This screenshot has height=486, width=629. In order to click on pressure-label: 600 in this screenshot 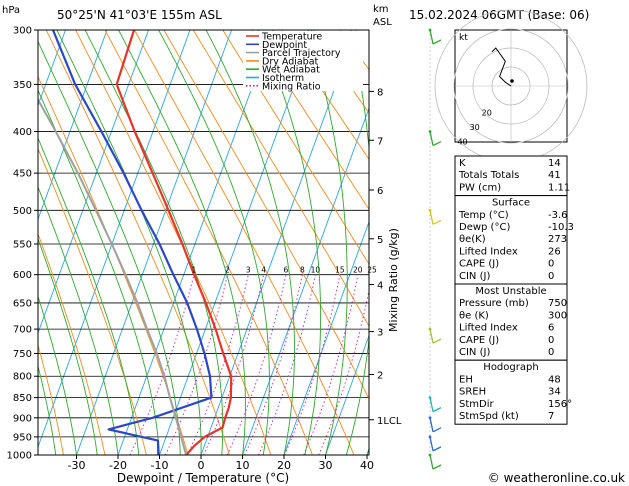, I will do `click(22, 275)`.